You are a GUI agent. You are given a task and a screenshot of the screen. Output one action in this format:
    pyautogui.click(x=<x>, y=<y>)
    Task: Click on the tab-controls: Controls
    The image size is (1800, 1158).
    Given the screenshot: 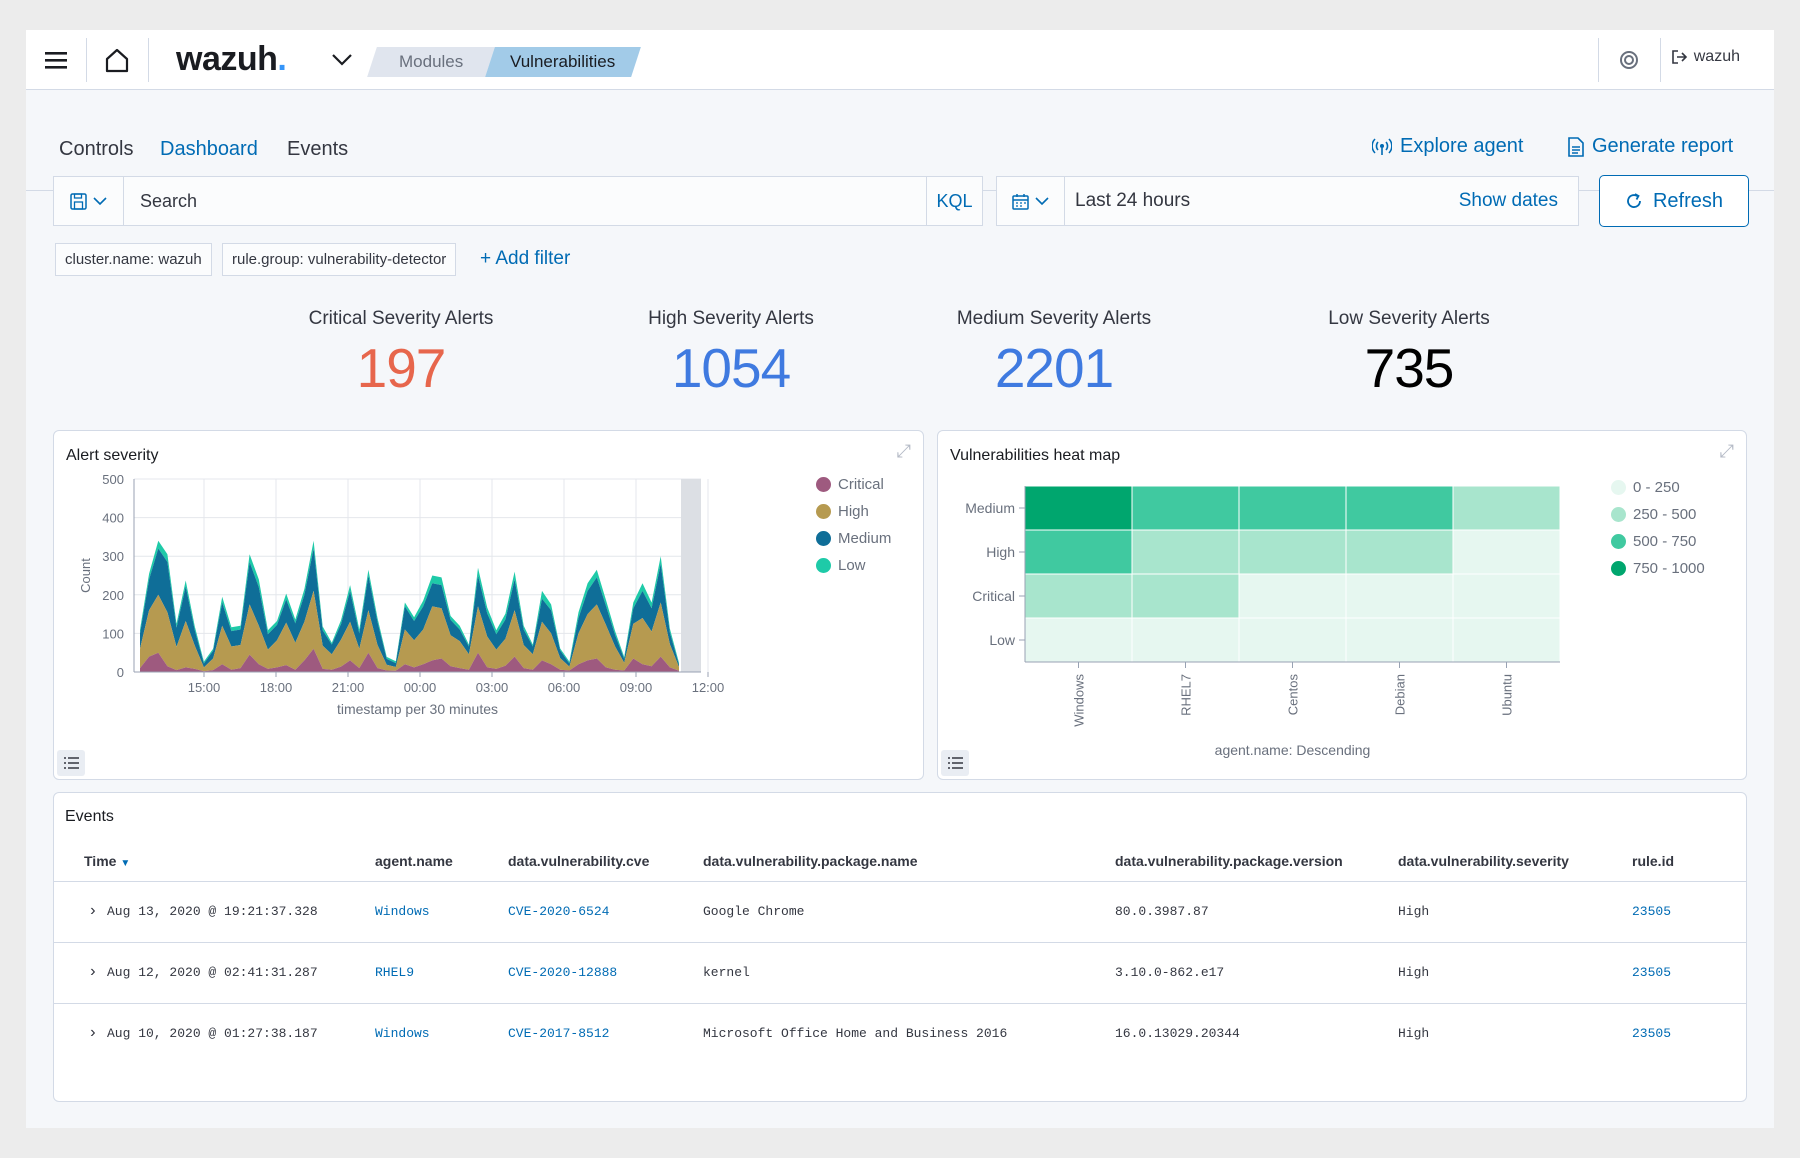 What is the action you would take?
    pyautogui.click(x=96, y=149)
    